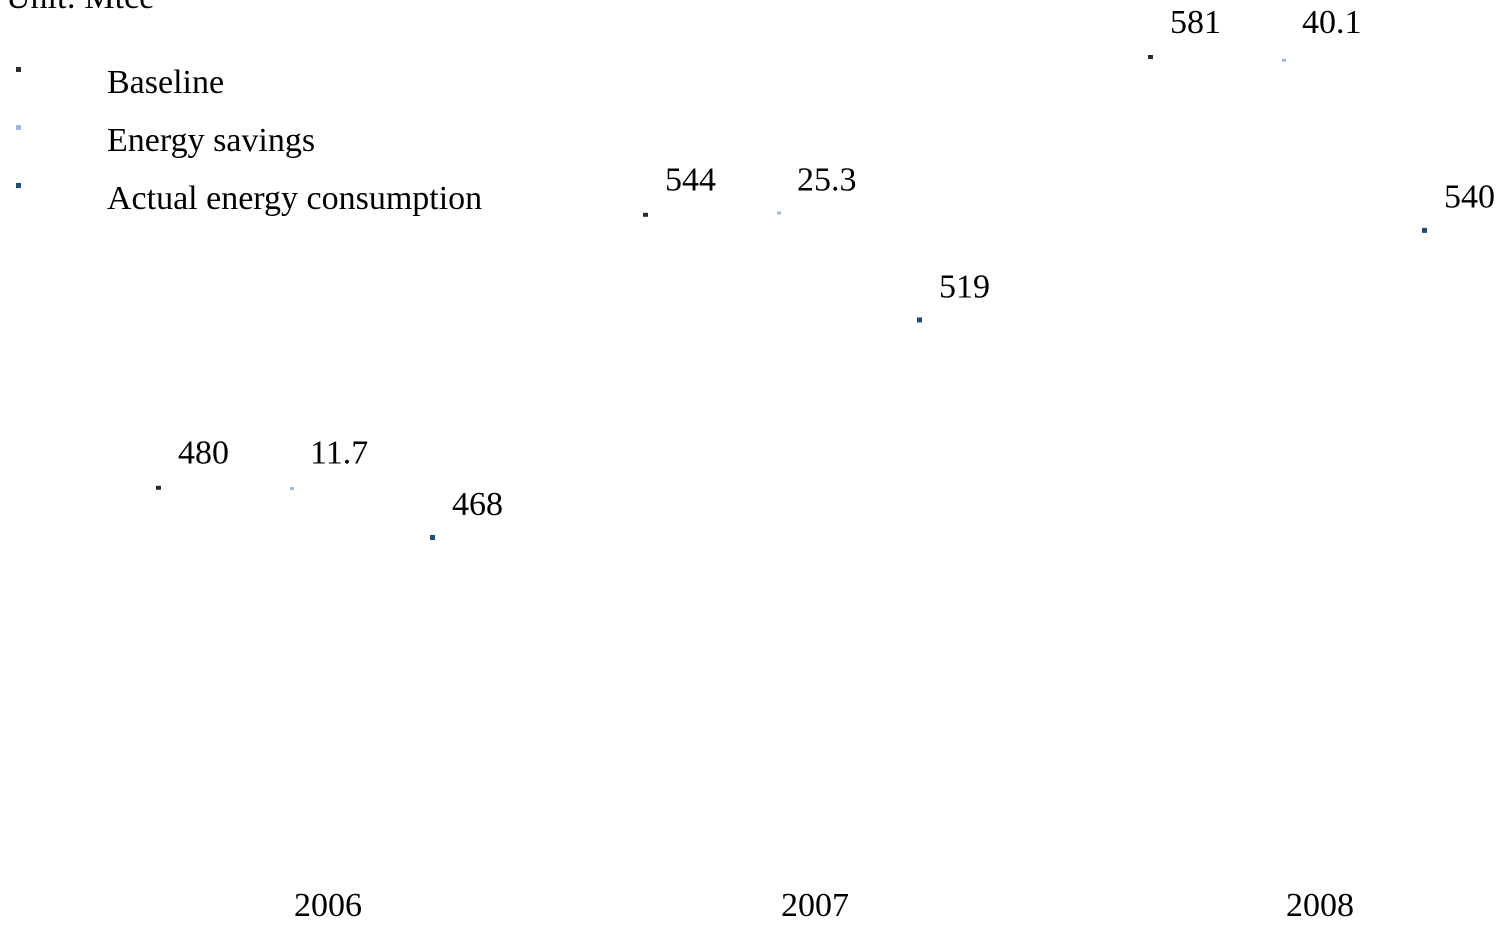 The width and height of the screenshot is (1505, 931). What do you see at coordinates (80, 8) in the screenshot?
I see `unit-label: Unit: Mtce` at bounding box center [80, 8].